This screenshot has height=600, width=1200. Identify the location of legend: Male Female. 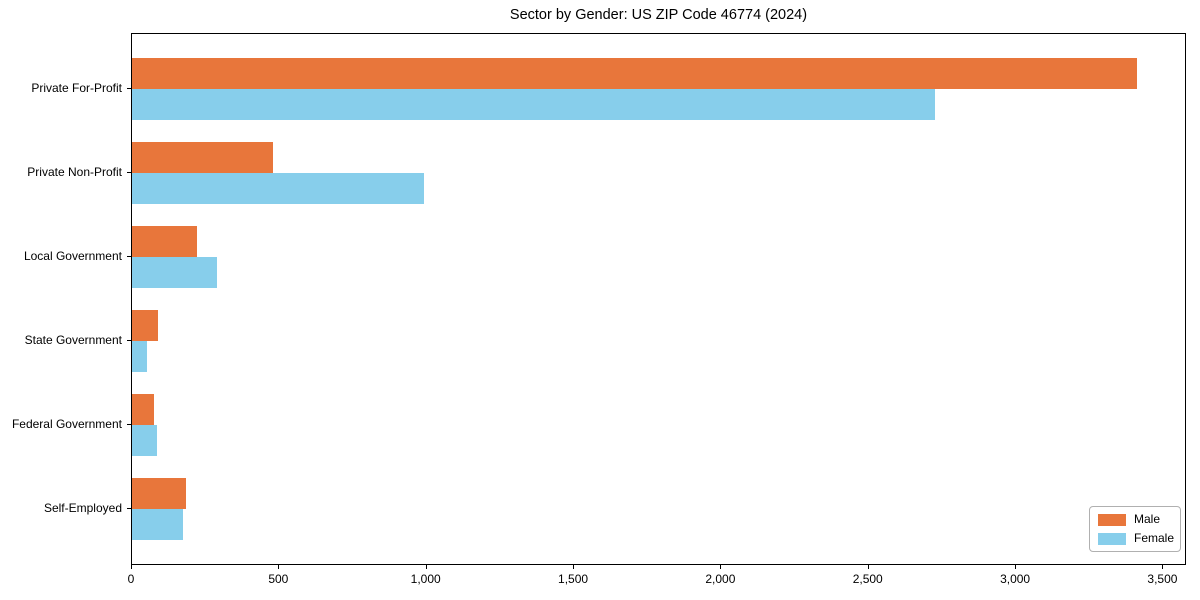
(1135, 529).